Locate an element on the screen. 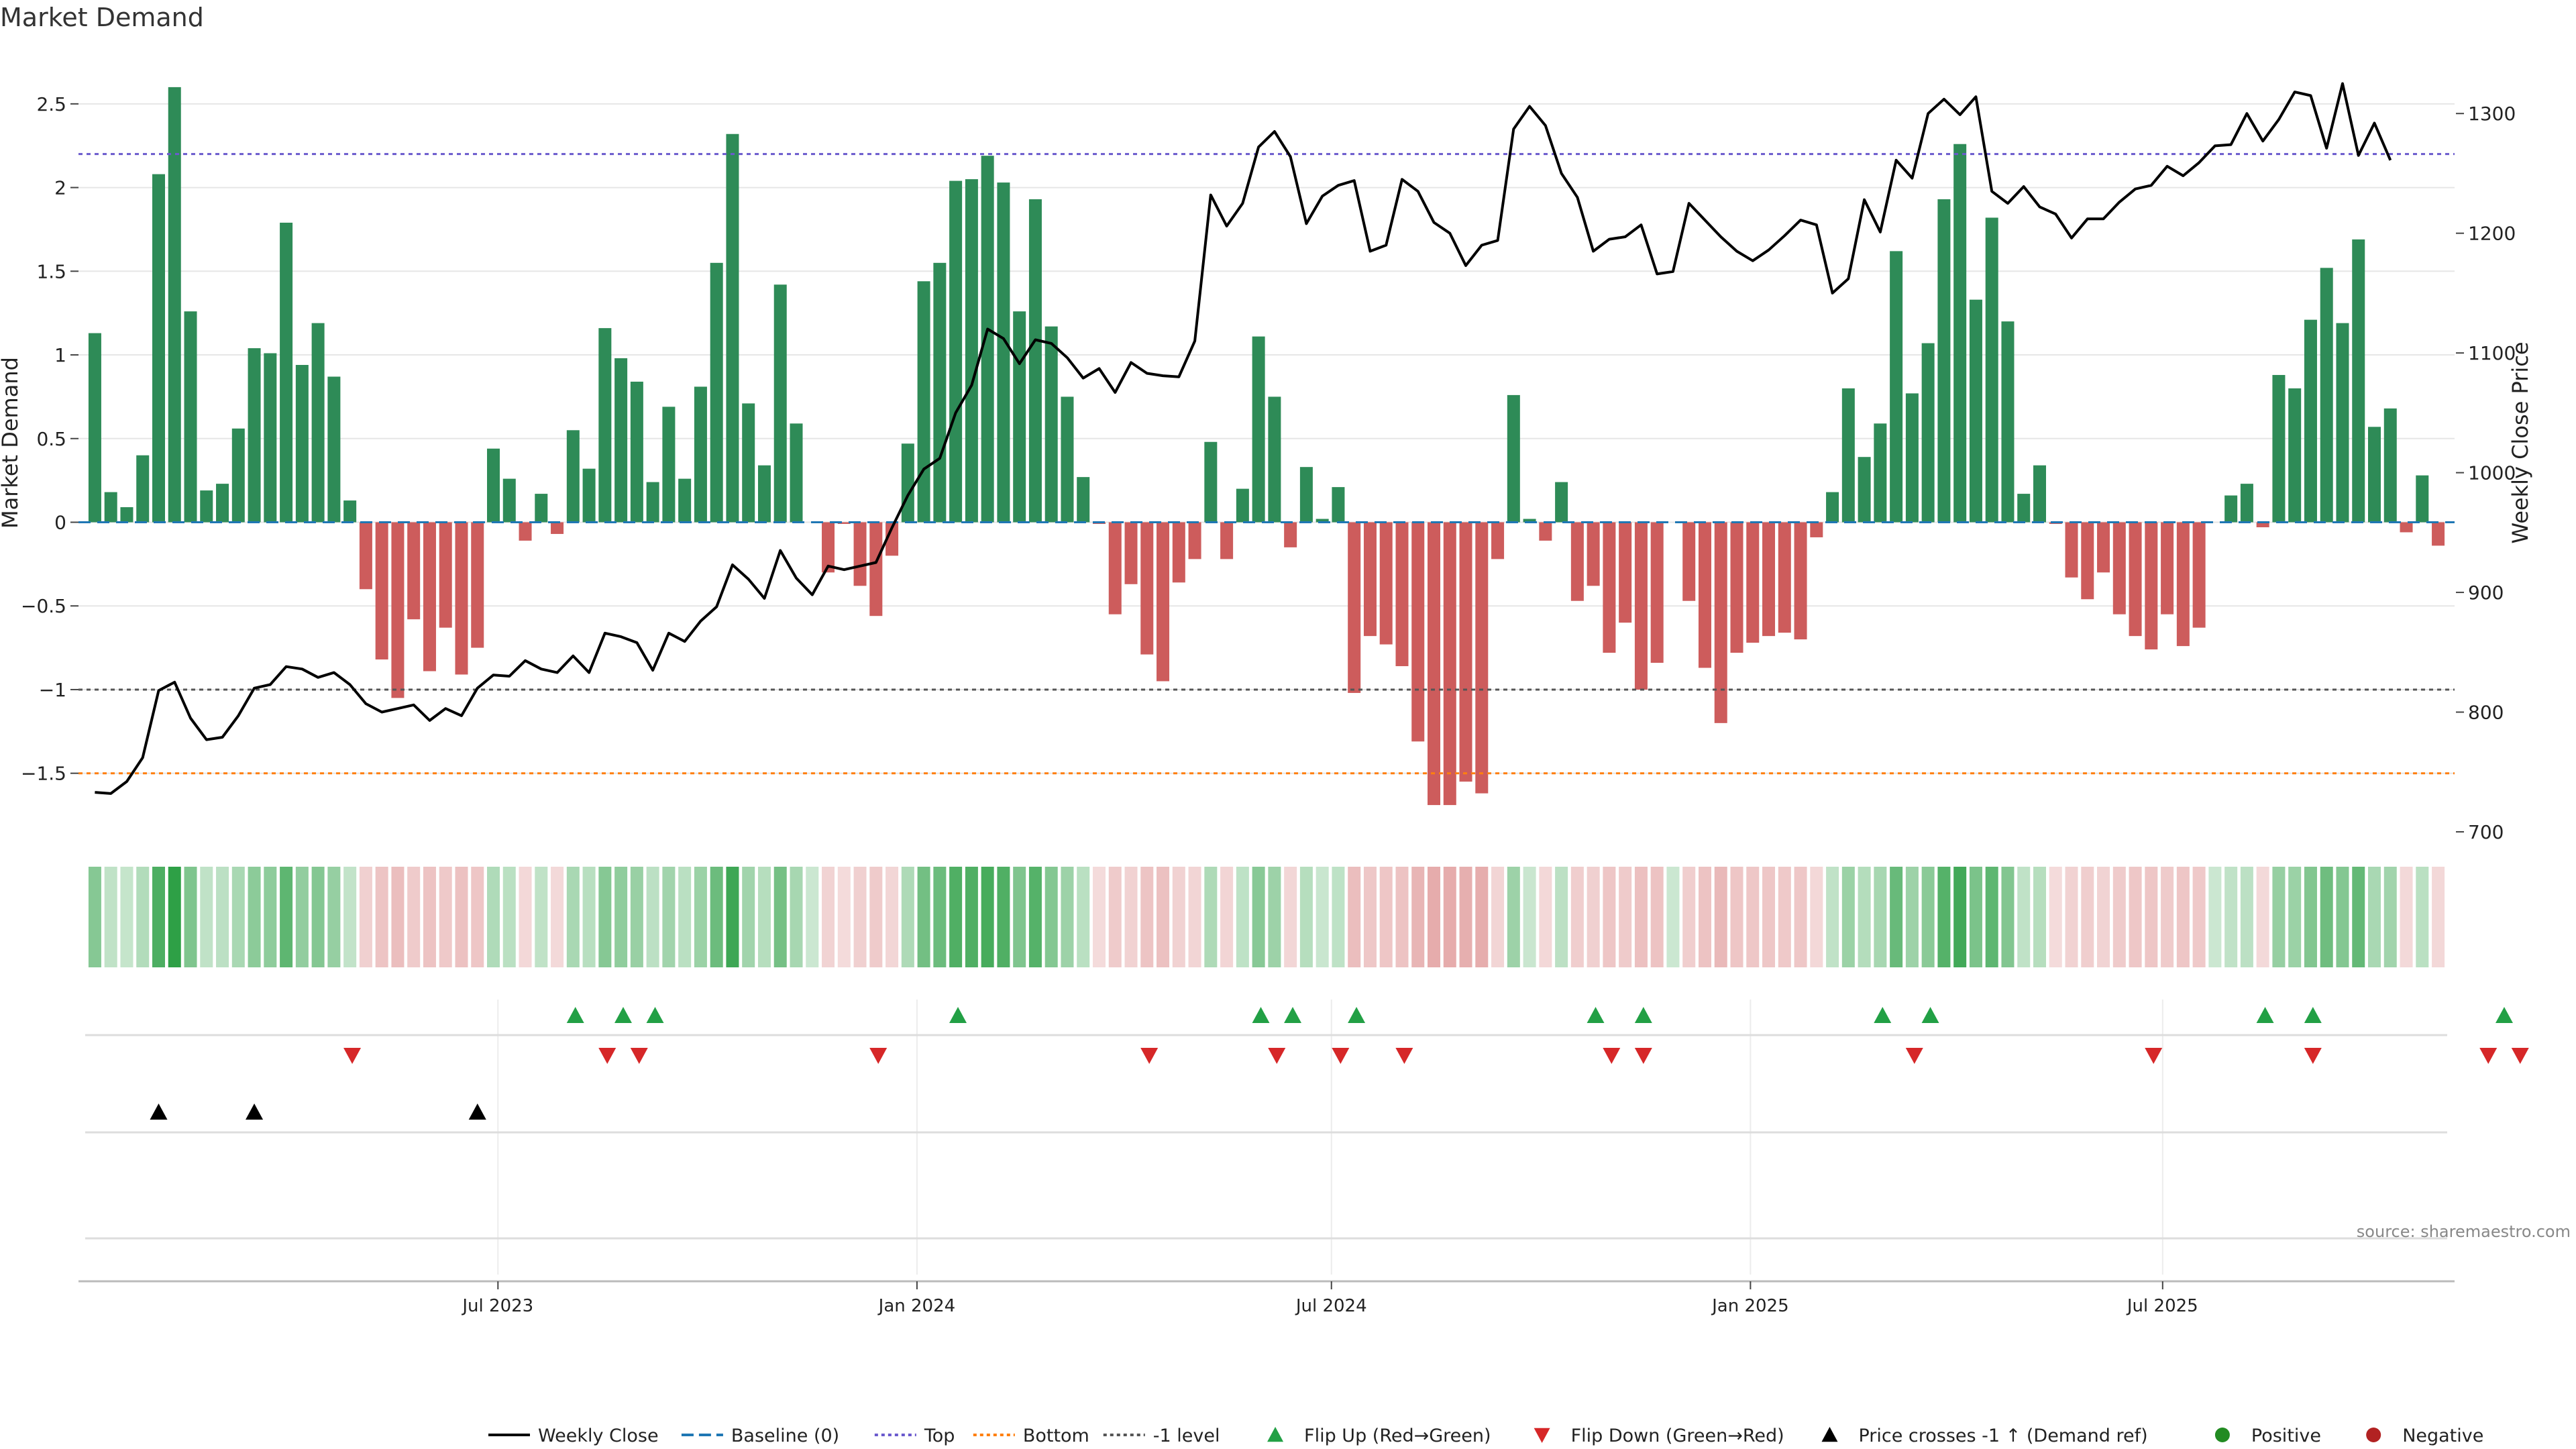  legend-swatch-negative is located at coordinates (2373, 1435).